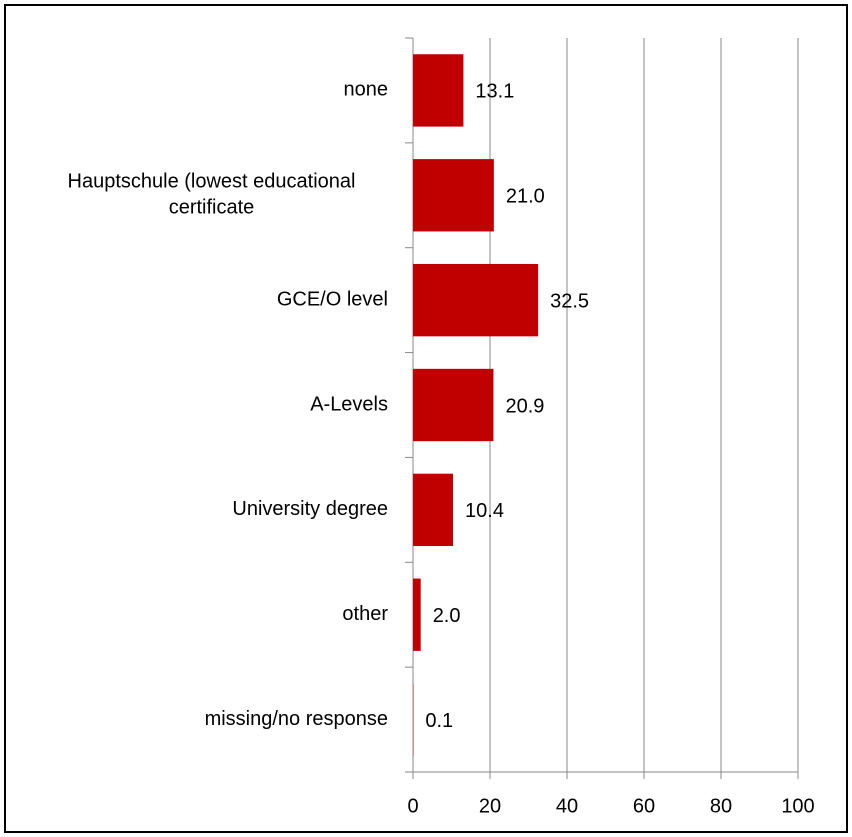  I want to click on data-label: 21.0, so click(525, 197).